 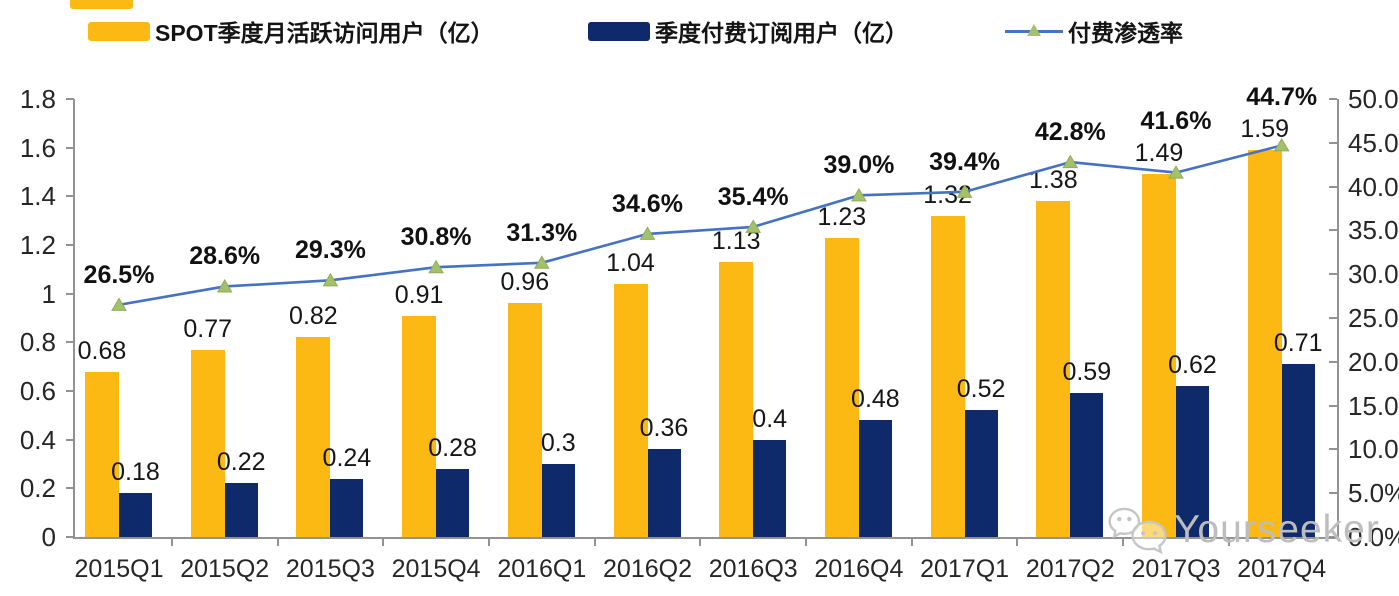 I want to click on secondary-y-axis-tick-label: 10.0%, so click(x=1373, y=449).